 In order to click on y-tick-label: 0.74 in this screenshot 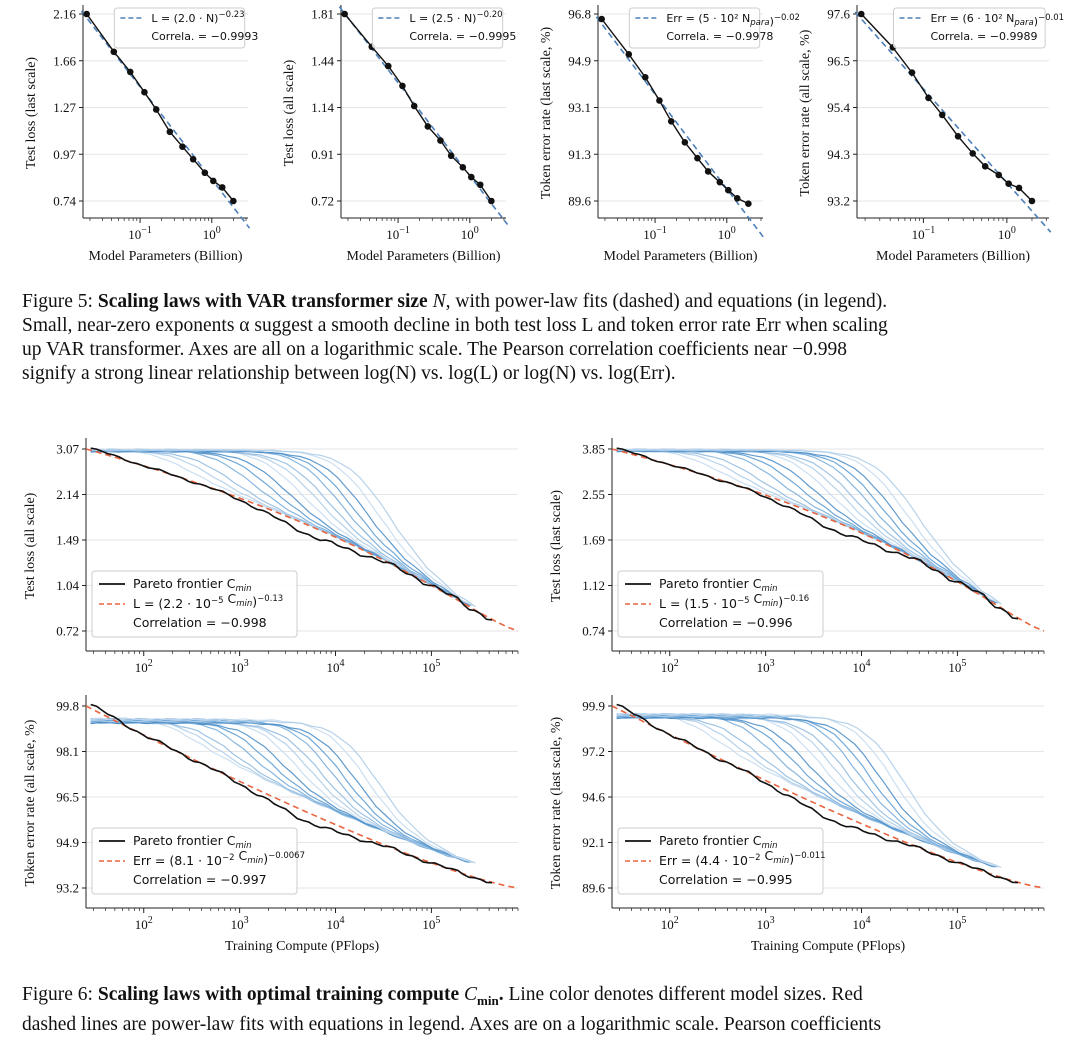, I will do `click(593, 631)`.